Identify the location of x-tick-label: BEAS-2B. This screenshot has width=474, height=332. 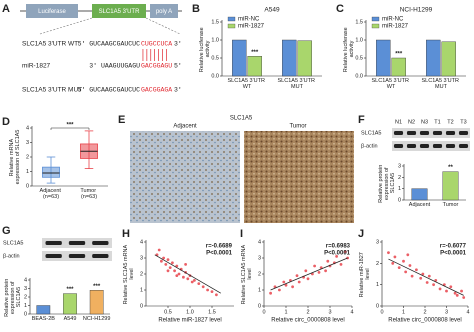
(44, 319).